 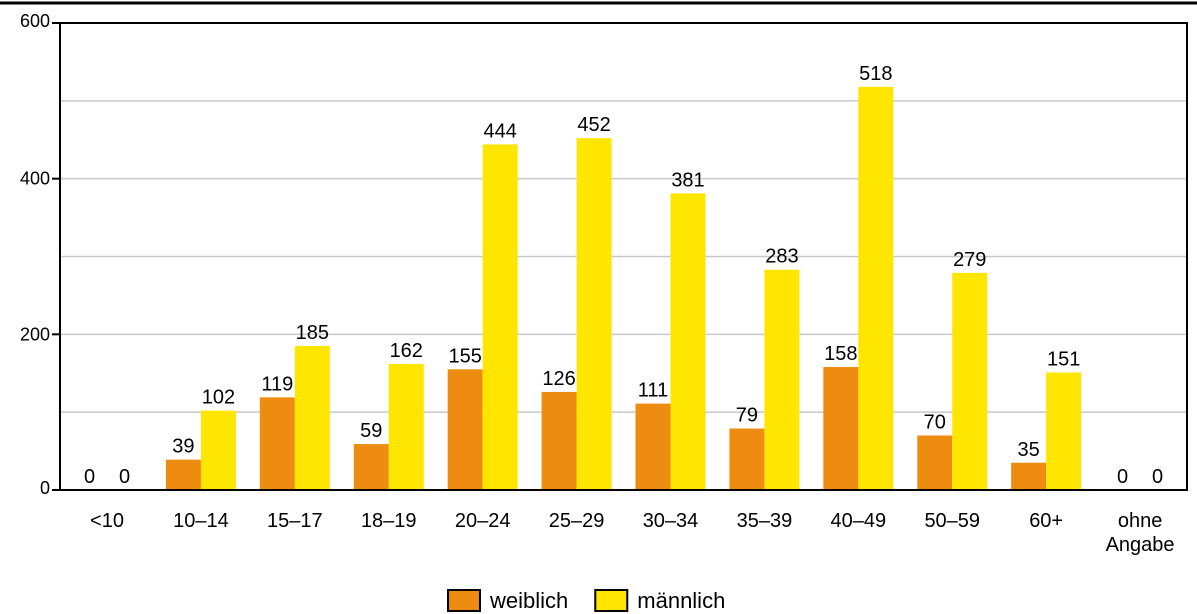 What do you see at coordinates (765, 521) in the screenshot?
I see `category-label: 35–39` at bounding box center [765, 521].